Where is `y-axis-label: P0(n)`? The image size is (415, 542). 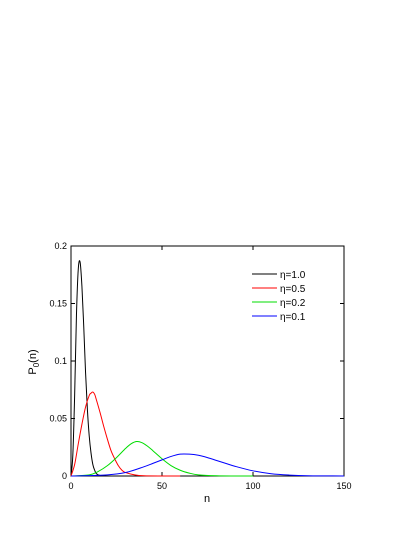
y-axis-label: P0(n) is located at coordinates (34, 361).